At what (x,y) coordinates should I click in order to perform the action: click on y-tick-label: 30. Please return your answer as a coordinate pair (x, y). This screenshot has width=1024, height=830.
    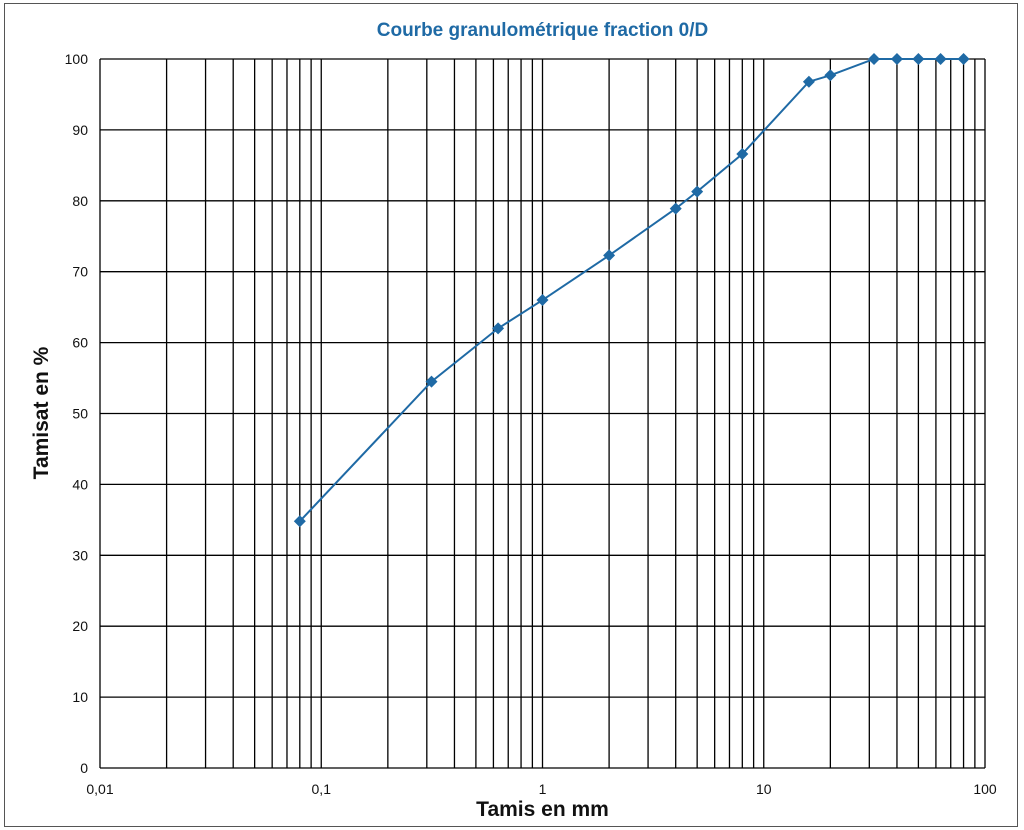
    Looking at the image, I should click on (80, 555).